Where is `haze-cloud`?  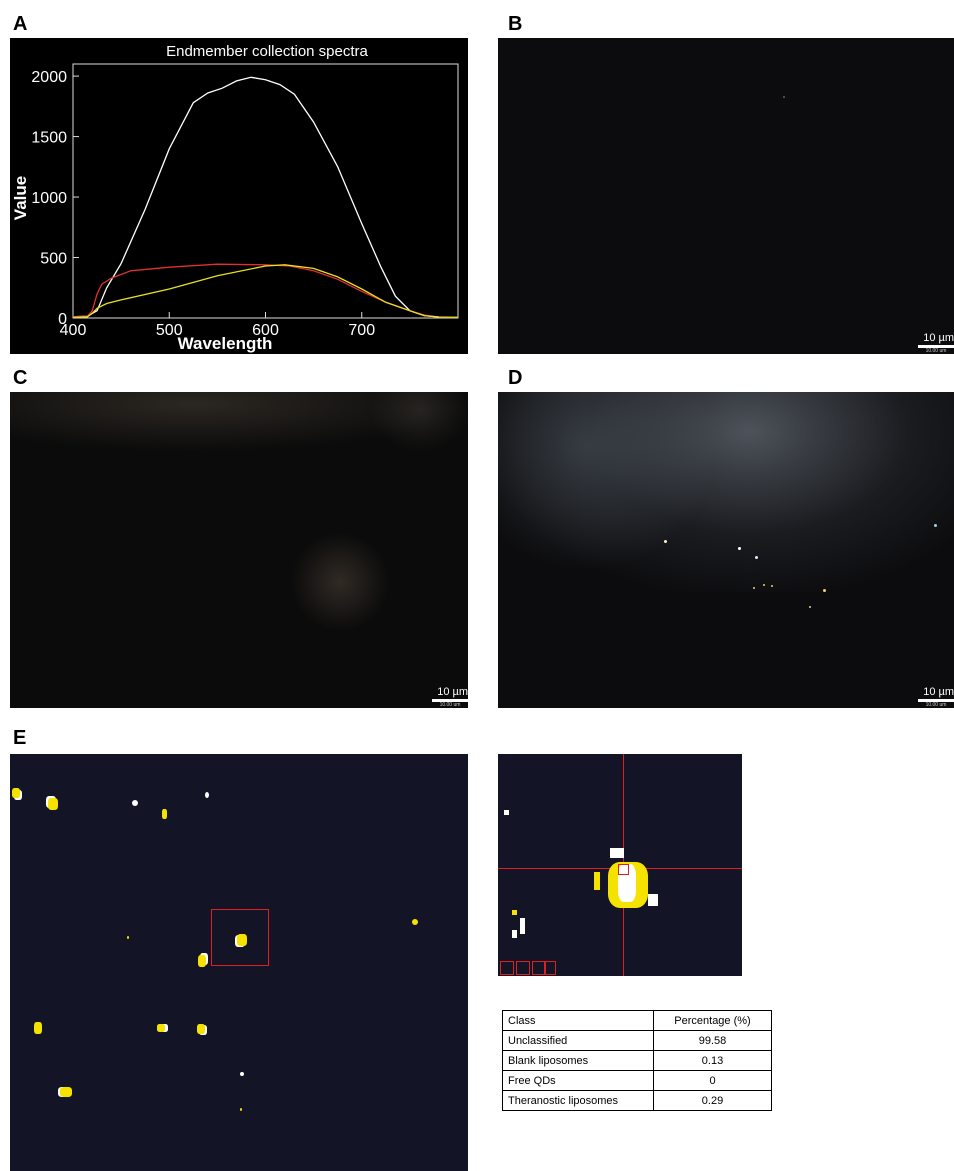 haze-cloud is located at coordinates (726, 492).